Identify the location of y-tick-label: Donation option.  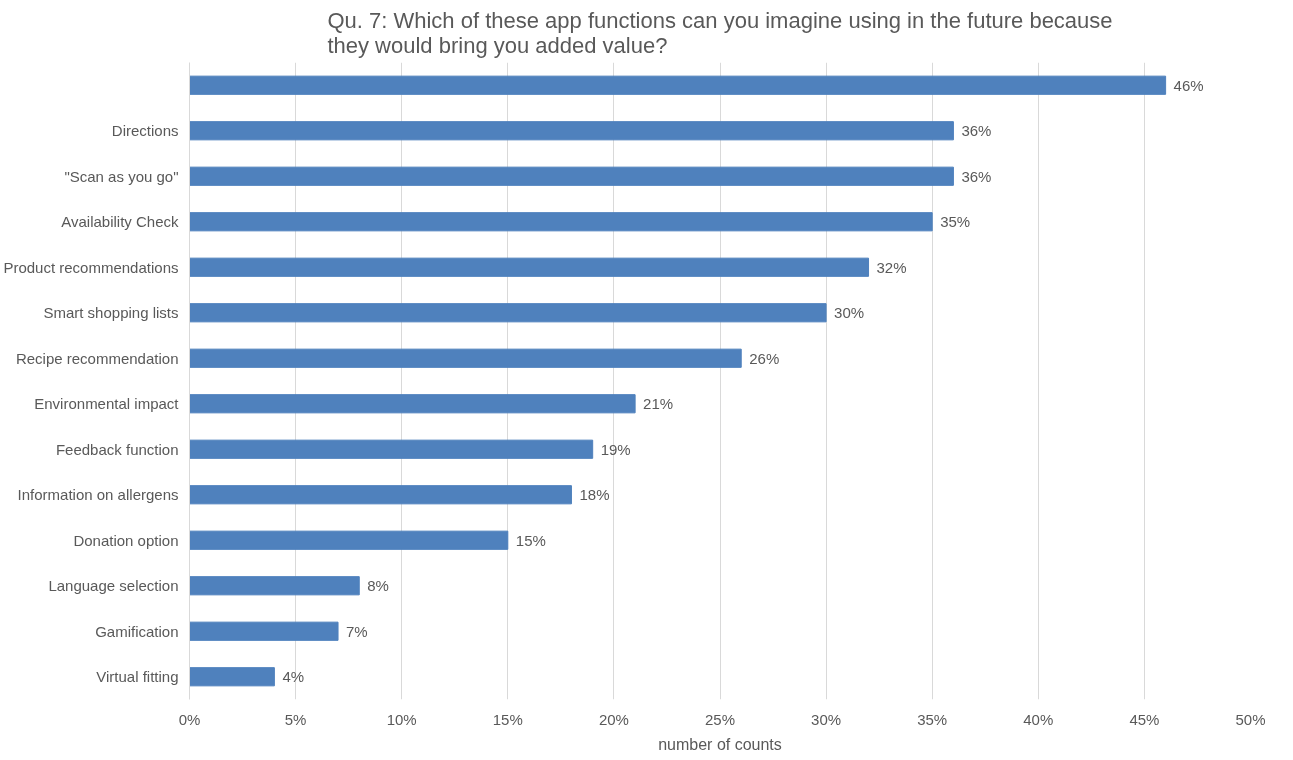
(126, 540).